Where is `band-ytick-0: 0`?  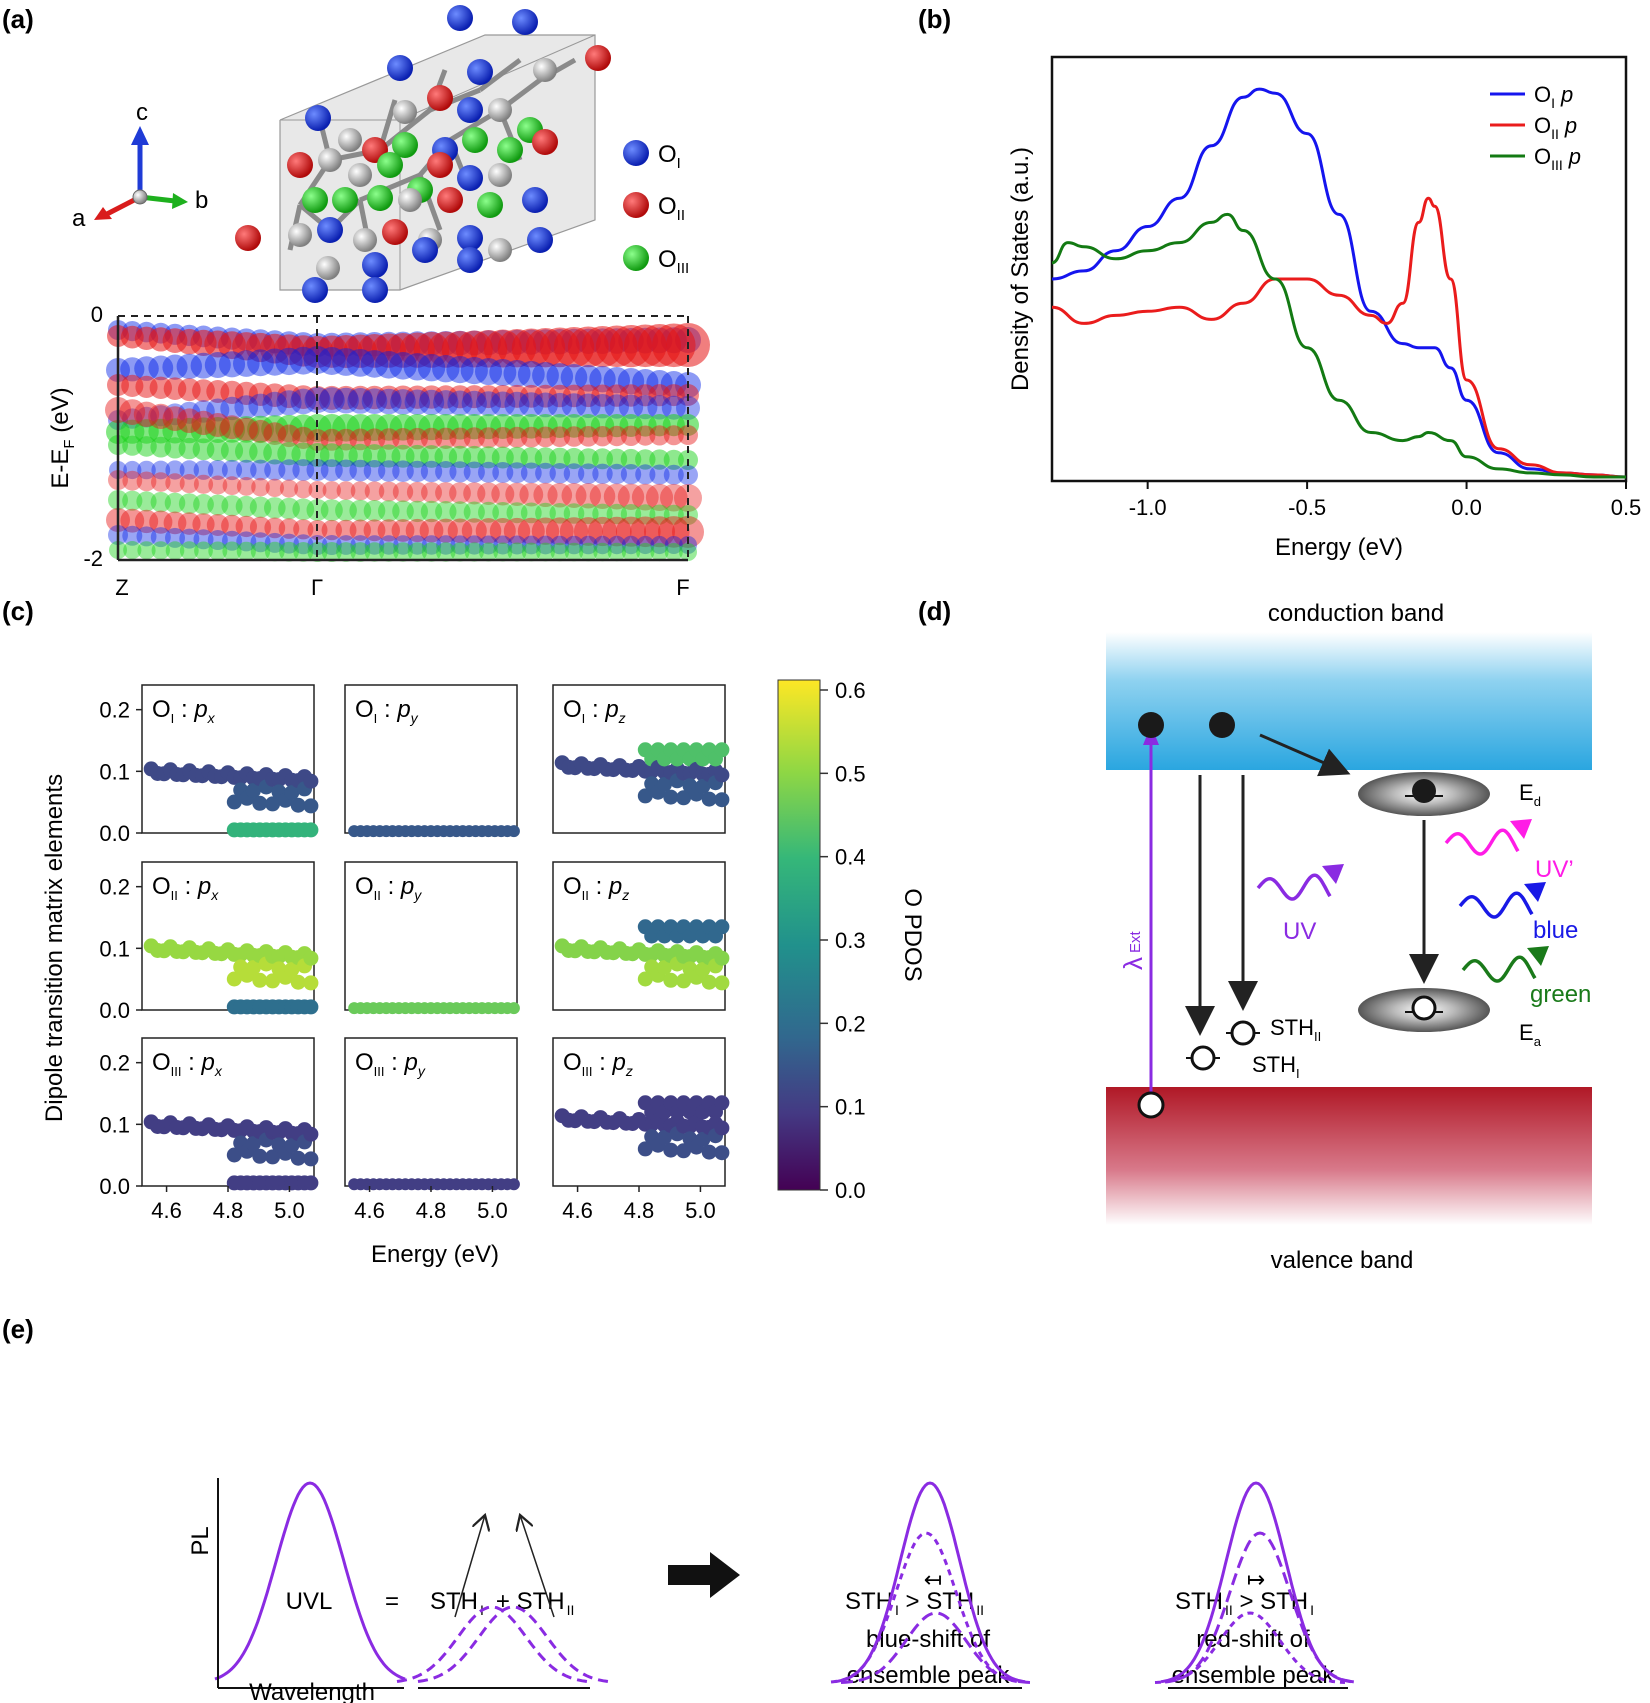
band-ytick-0: 0 is located at coordinates (97, 314).